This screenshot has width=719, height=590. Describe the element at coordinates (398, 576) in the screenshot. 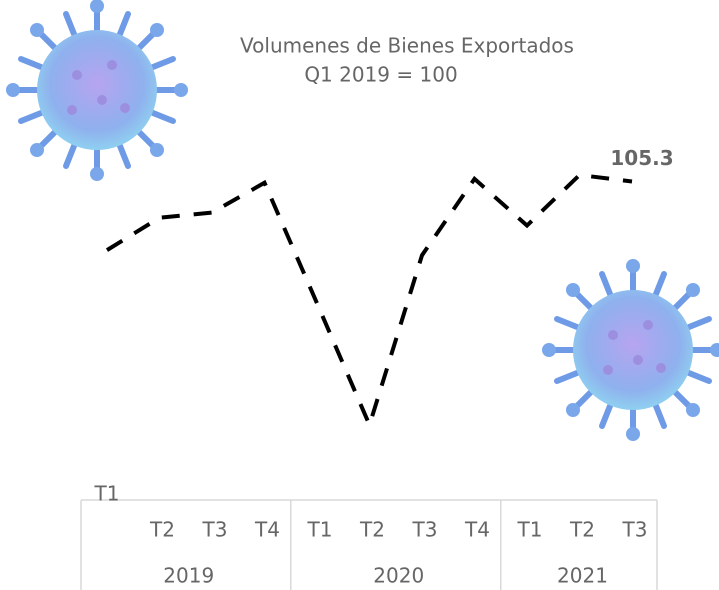

I see `x-group-label: 2020` at that location.